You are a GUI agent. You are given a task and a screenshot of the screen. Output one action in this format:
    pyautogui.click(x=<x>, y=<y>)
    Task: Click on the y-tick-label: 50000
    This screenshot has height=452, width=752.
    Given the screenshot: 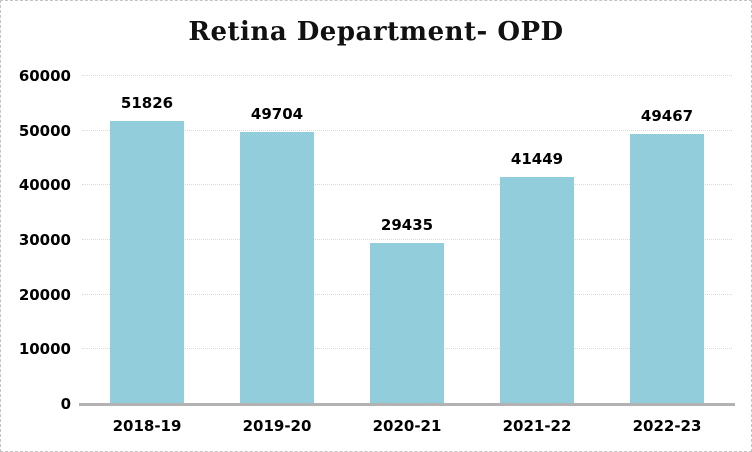 What is the action you would take?
    pyautogui.click(x=44, y=130)
    